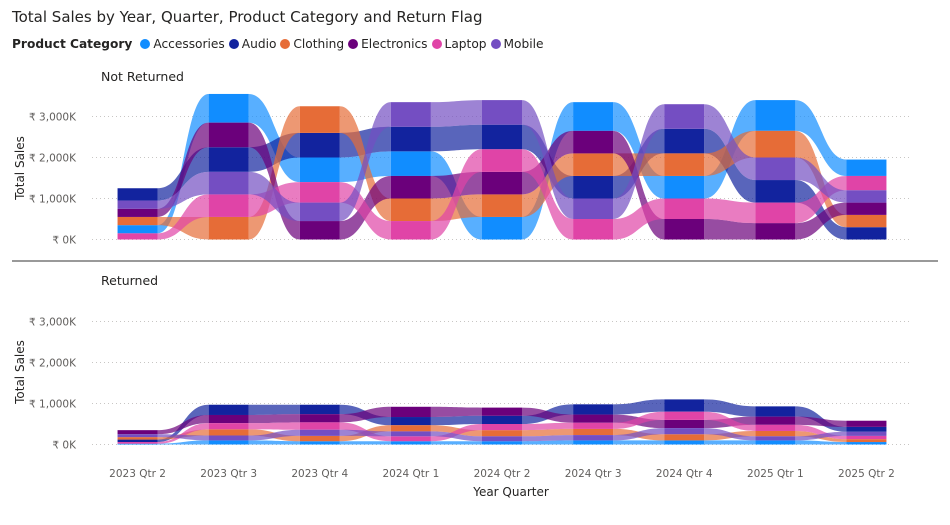 The height and width of the screenshot is (525, 950). What do you see at coordinates (517, 44) in the screenshot?
I see `legend-item-mobile: Mobile` at bounding box center [517, 44].